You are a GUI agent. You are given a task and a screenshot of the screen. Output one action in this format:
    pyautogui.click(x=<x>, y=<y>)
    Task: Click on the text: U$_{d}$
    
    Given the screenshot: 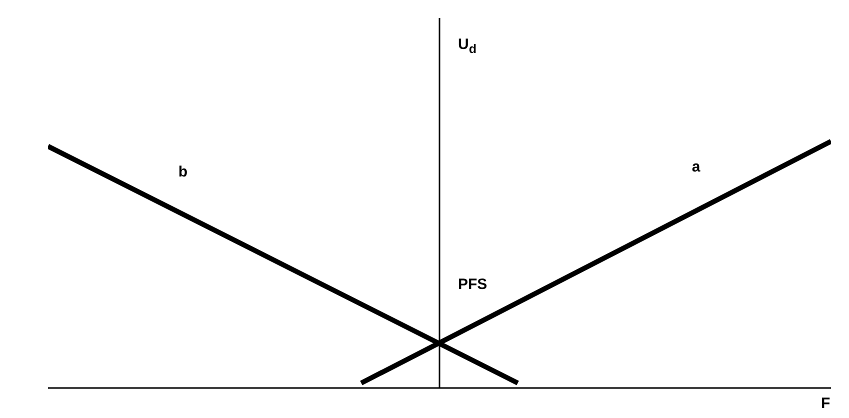 What is the action you would take?
    pyautogui.click(x=467, y=46)
    